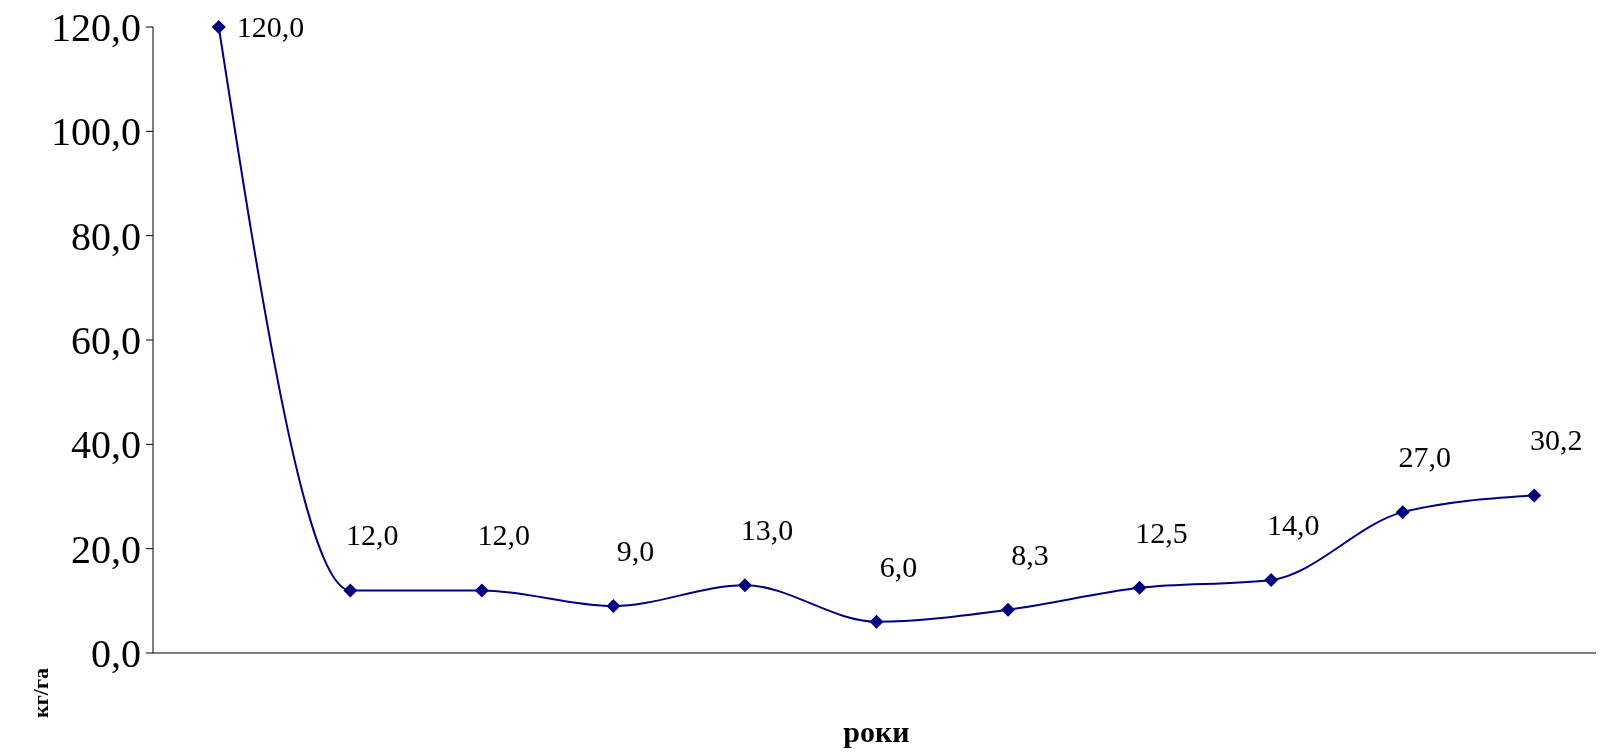  What do you see at coordinates (898, 566) in the screenshot?
I see `data-label: 6,0` at bounding box center [898, 566].